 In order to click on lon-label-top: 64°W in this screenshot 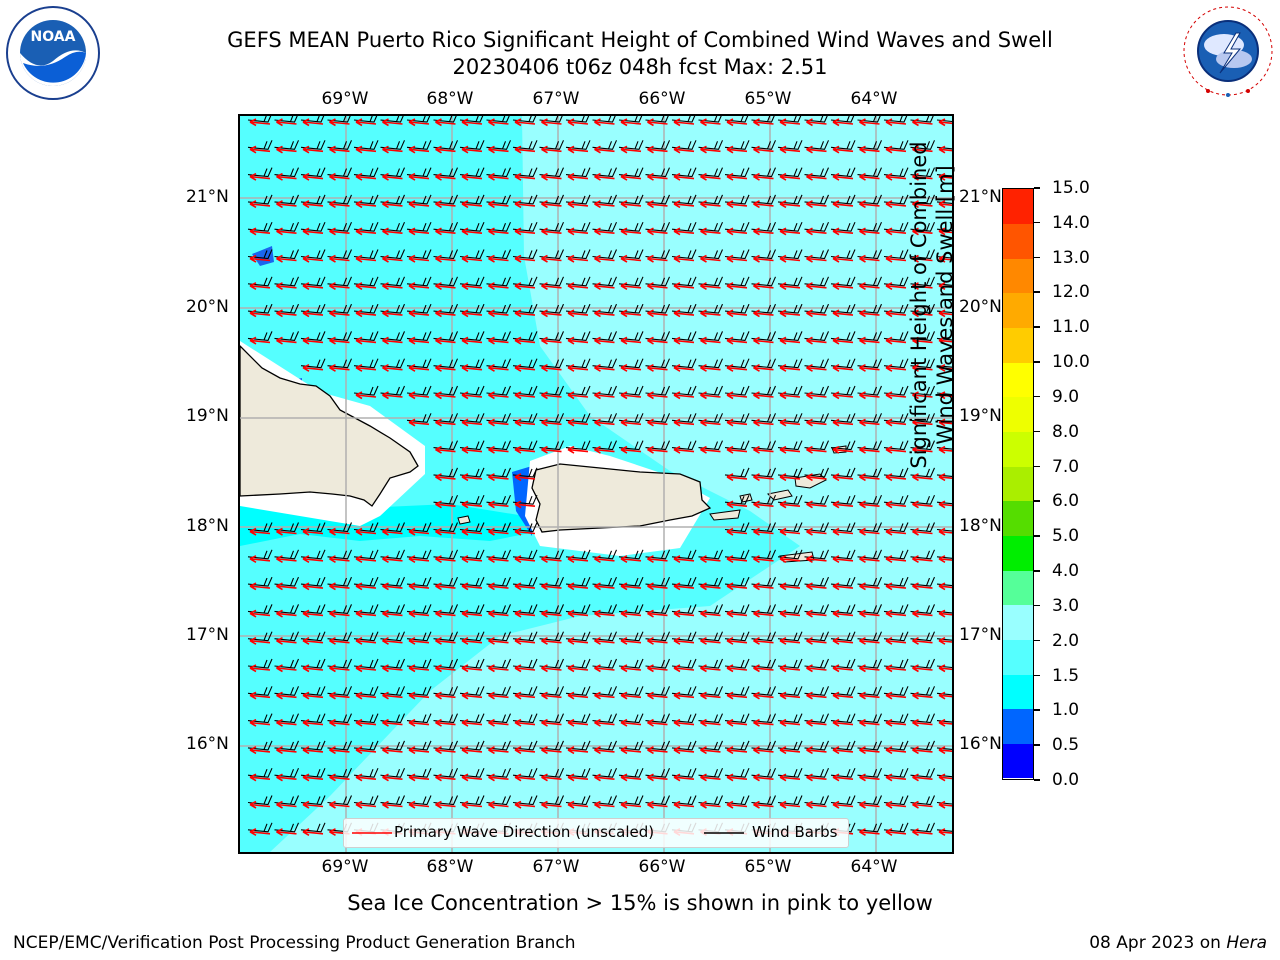, I will do `click(874, 99)`.